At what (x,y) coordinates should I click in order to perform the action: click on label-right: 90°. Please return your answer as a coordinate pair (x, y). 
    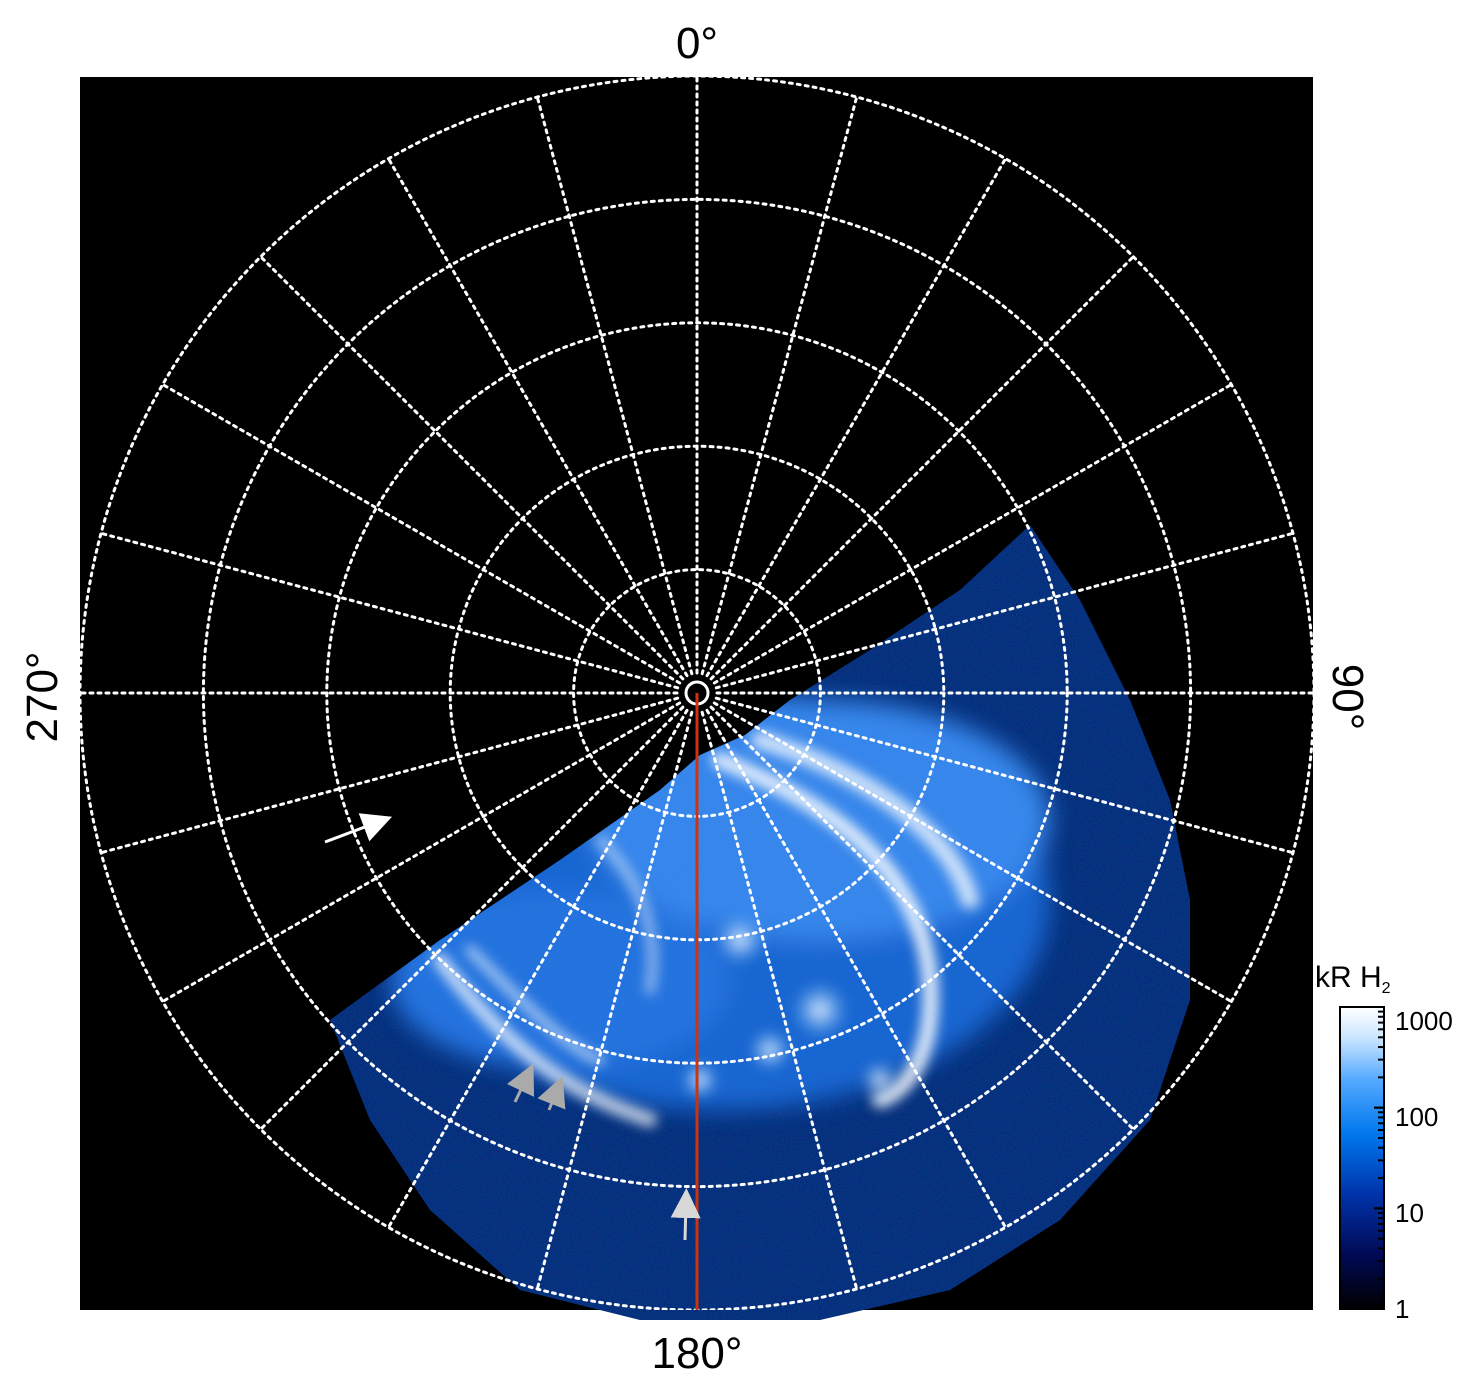
    Looking at the image, I should click on (1347, 697).